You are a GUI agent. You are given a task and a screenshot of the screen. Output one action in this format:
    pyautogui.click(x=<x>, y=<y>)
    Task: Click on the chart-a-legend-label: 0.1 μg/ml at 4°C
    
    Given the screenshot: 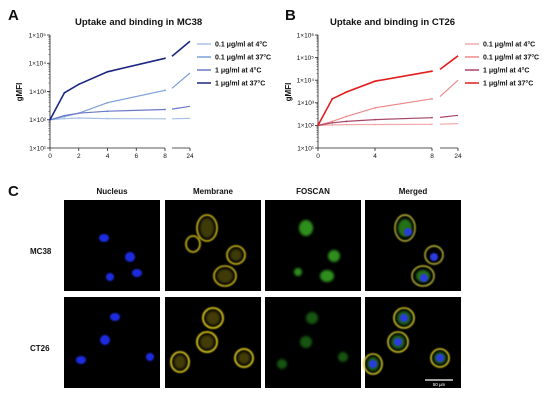 What is the action you would take?
    pyautogui.click(x=241, y=45)
    